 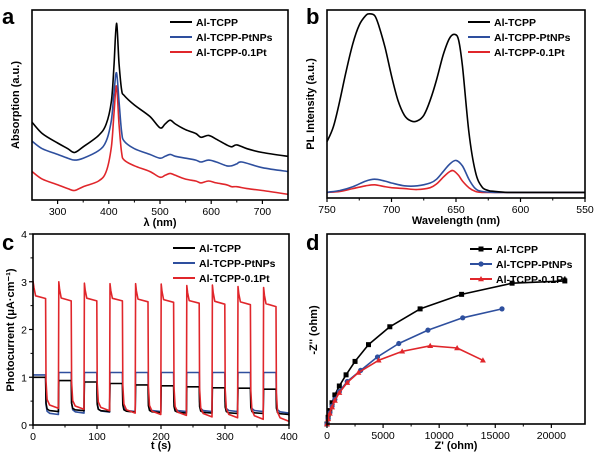 What do you see at coordinates (24, 331) in the screenshot?
I see `c-y-tick-label: 2` at bounding box center [24, 331].